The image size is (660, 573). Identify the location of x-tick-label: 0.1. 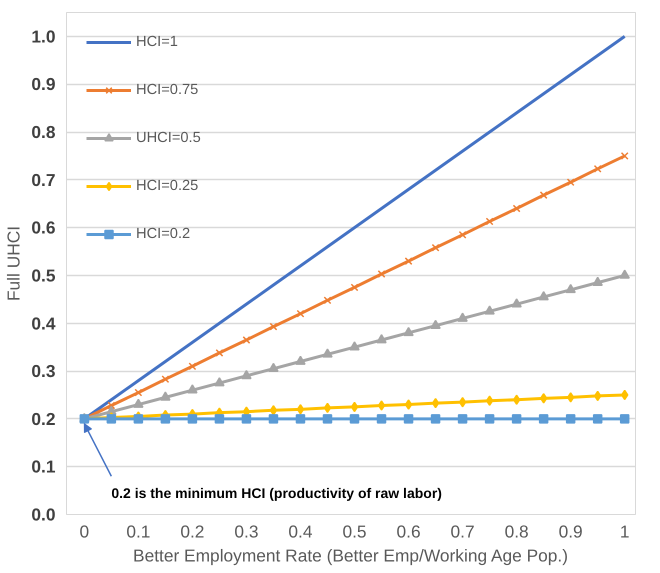
(138, 532).